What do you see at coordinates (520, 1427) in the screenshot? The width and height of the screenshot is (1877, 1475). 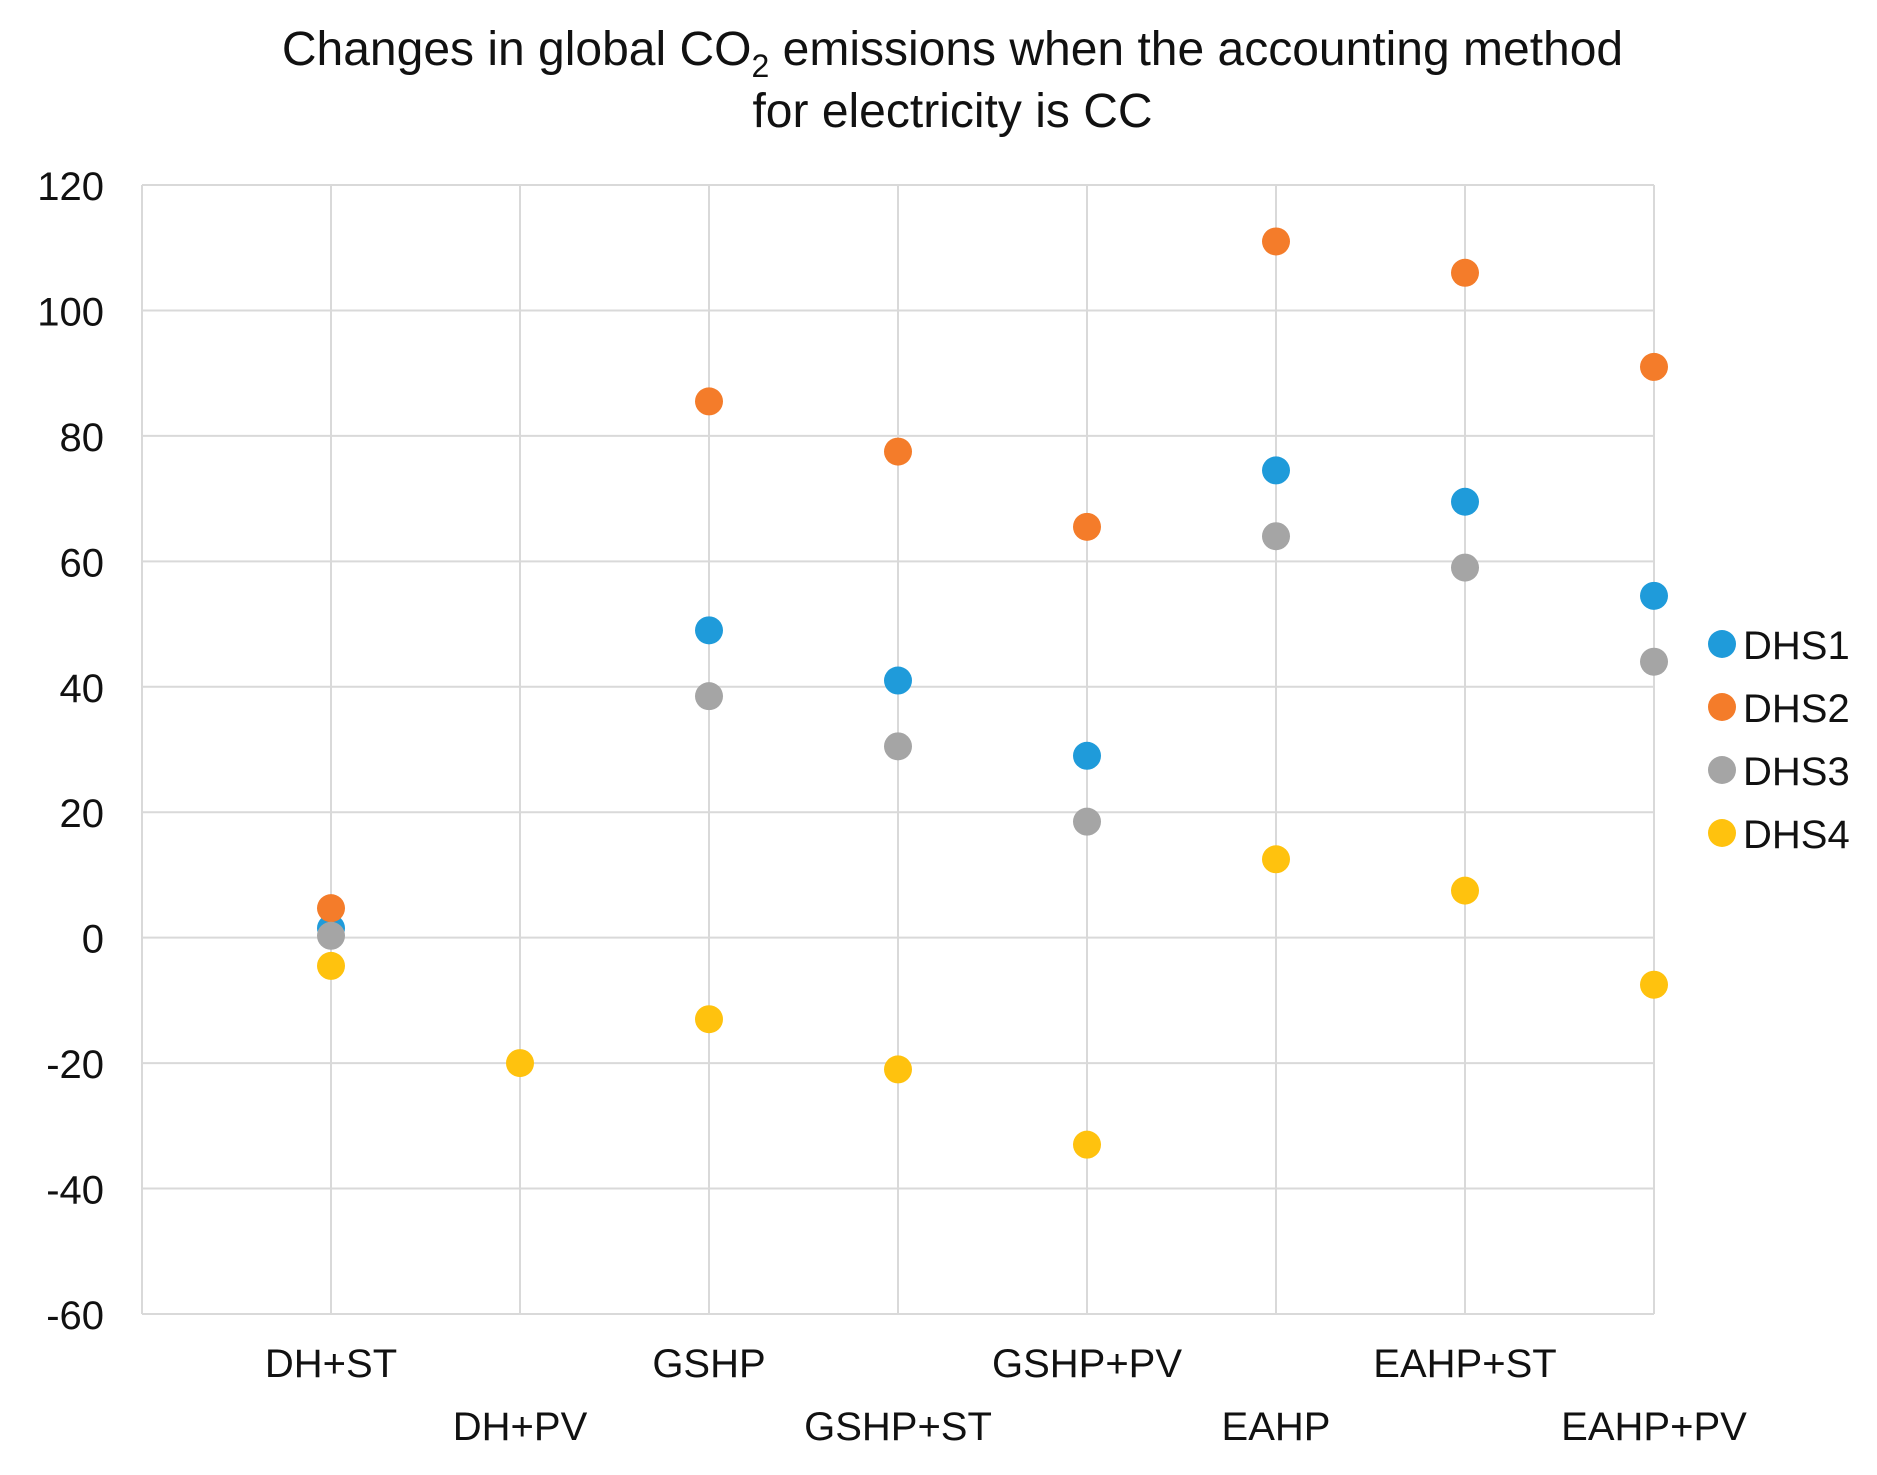 I see `x-tick-label: DH+PV` at bounding box center [520, 1427].